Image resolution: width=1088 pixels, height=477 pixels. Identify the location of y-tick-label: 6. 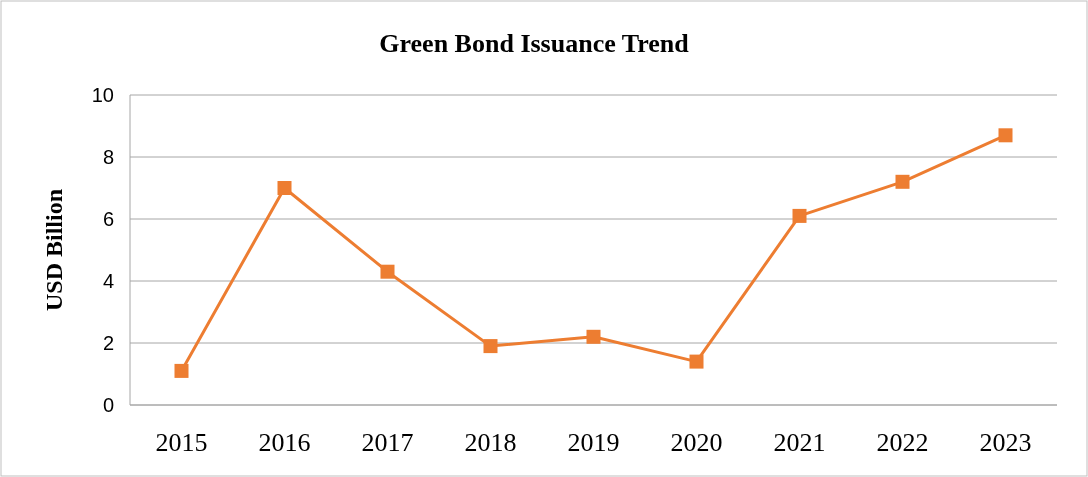
(108, 219).